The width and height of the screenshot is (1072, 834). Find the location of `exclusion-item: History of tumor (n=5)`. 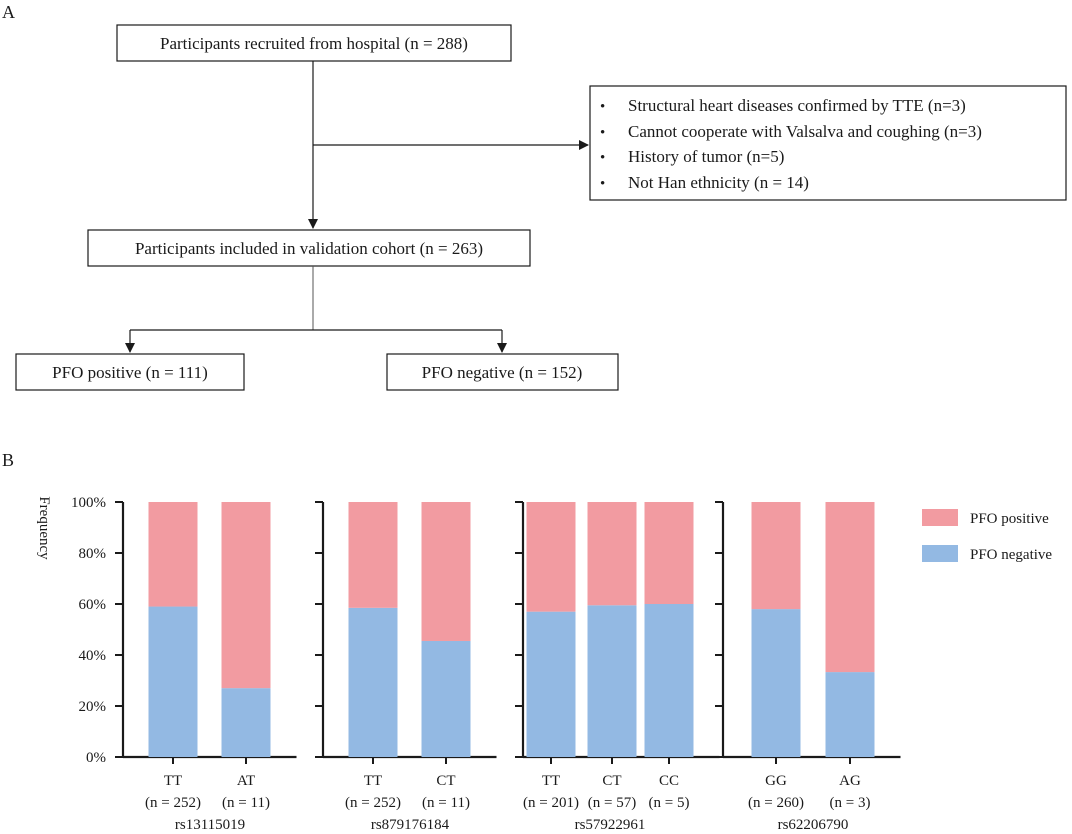

exclusion-item: History of tumor (n=5) is located at coordinates (706, 156).